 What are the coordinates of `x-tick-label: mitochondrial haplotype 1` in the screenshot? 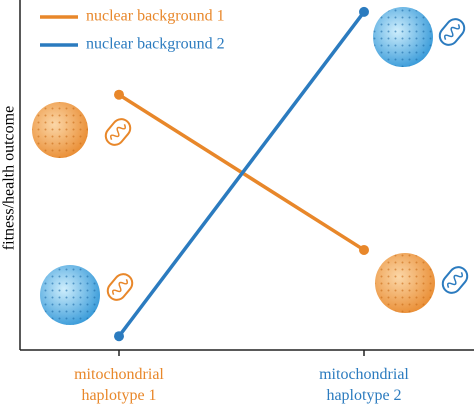 It's located at (119, 385).